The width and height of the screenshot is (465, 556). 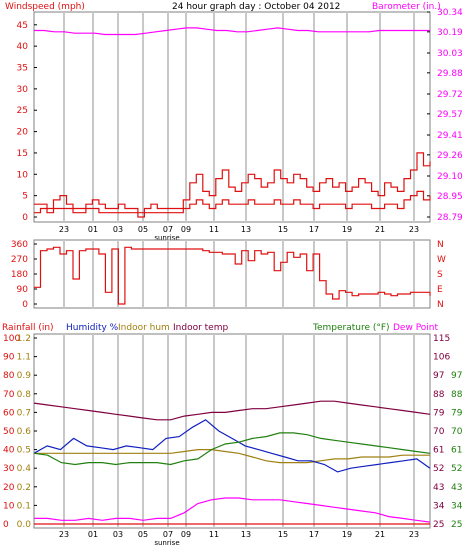 I want to click on windspeed-tick-label: 10, so click(x=23, y=175).